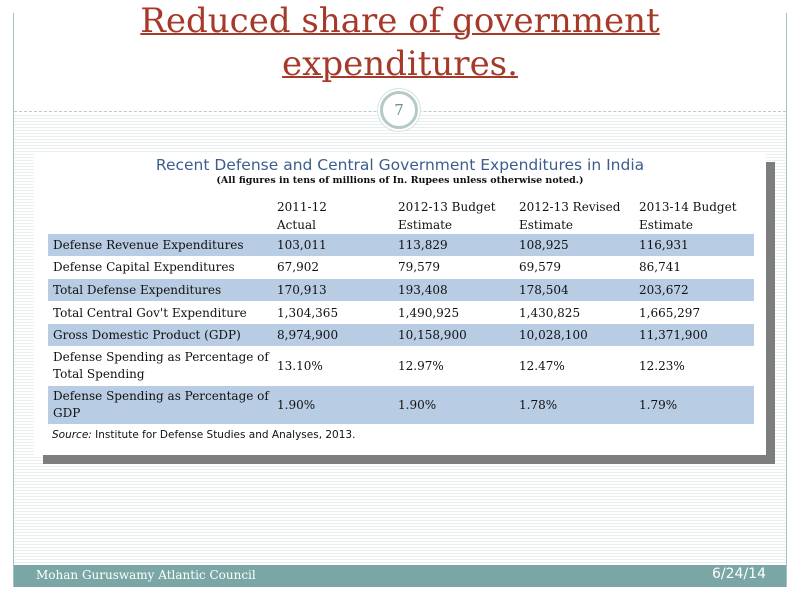  What do you see at coordinates (540, 267) in the screenshot?
I see `row-value: 69,579` at bounding box center [540, 267].